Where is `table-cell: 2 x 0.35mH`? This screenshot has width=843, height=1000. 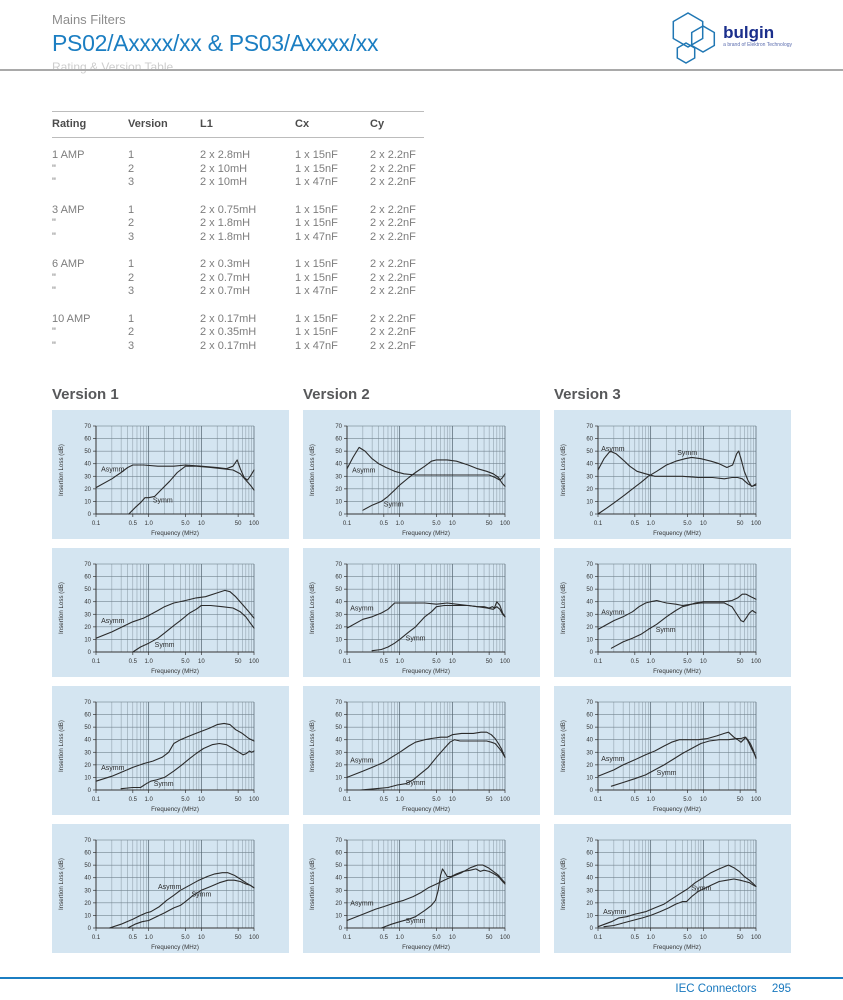 table-cell: 2 x 0.35mH is located at coordinates (228, 332).